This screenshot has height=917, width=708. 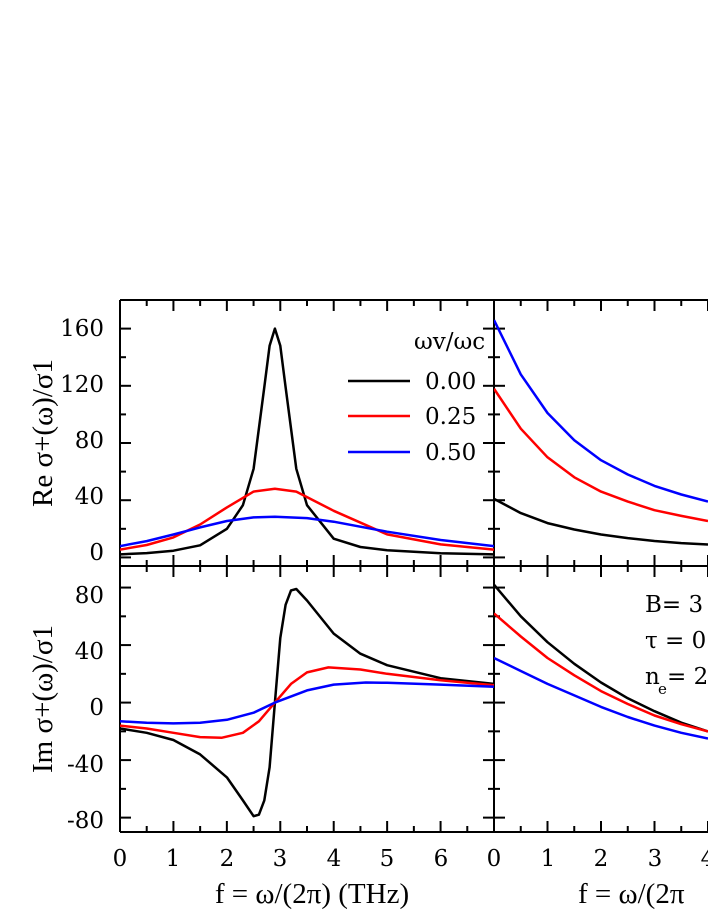 I want to click on legend-label-000: 0.00, so click(x=450, y=382).